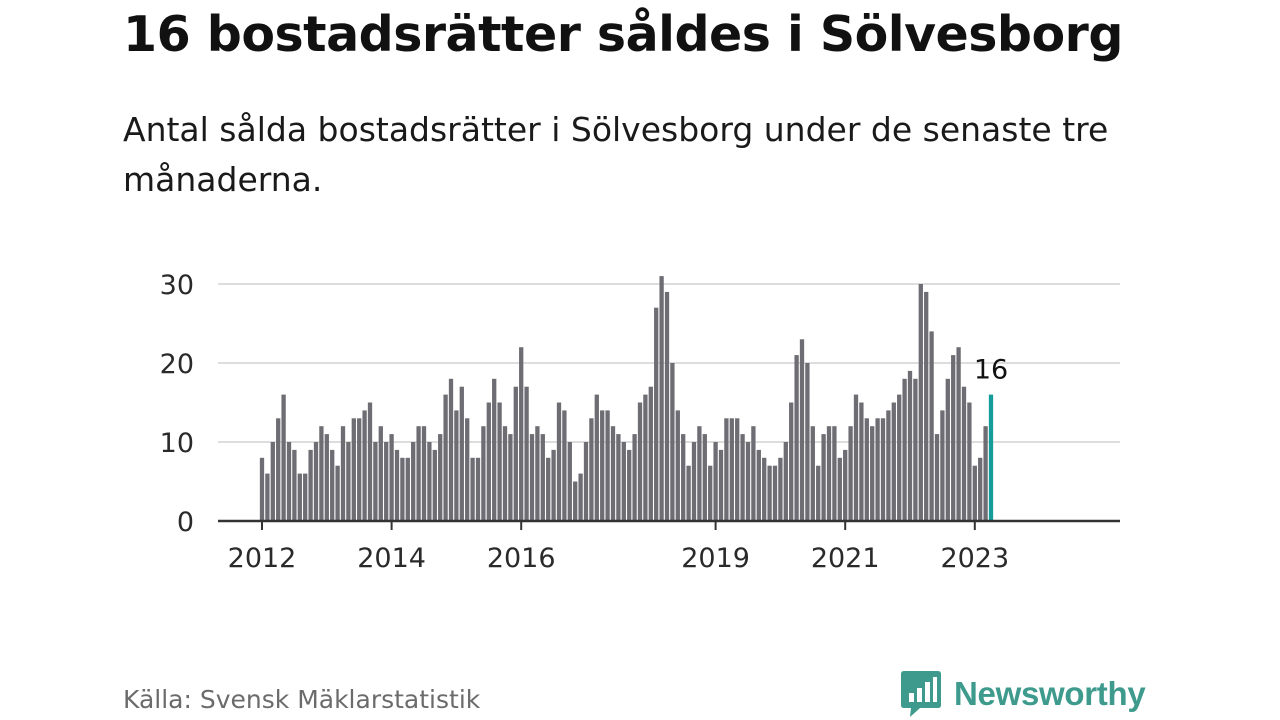  Describe the element at coordinates (302, 699) in the screenshot. I see `source-note: Källa: Svensk Mäklarstatistik` at that location.